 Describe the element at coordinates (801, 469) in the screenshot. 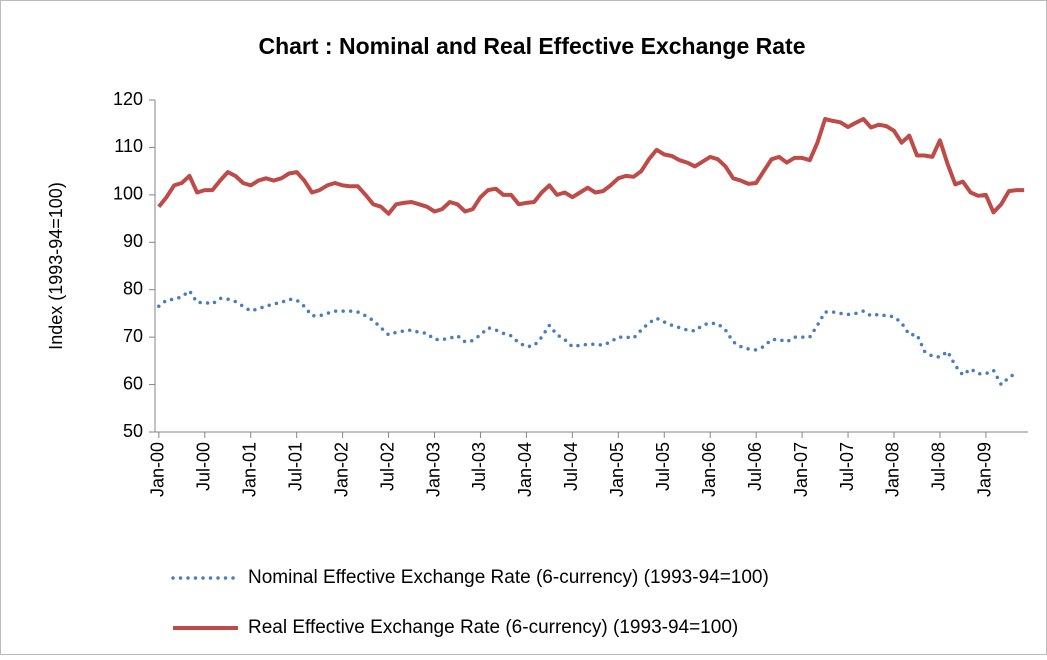

I see `x-tick-label: Jan-07` at that location.